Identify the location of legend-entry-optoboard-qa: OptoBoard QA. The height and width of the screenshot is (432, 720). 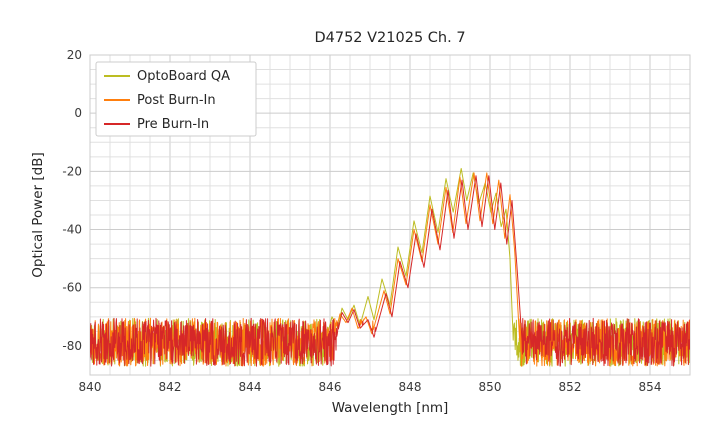
(167, 76).